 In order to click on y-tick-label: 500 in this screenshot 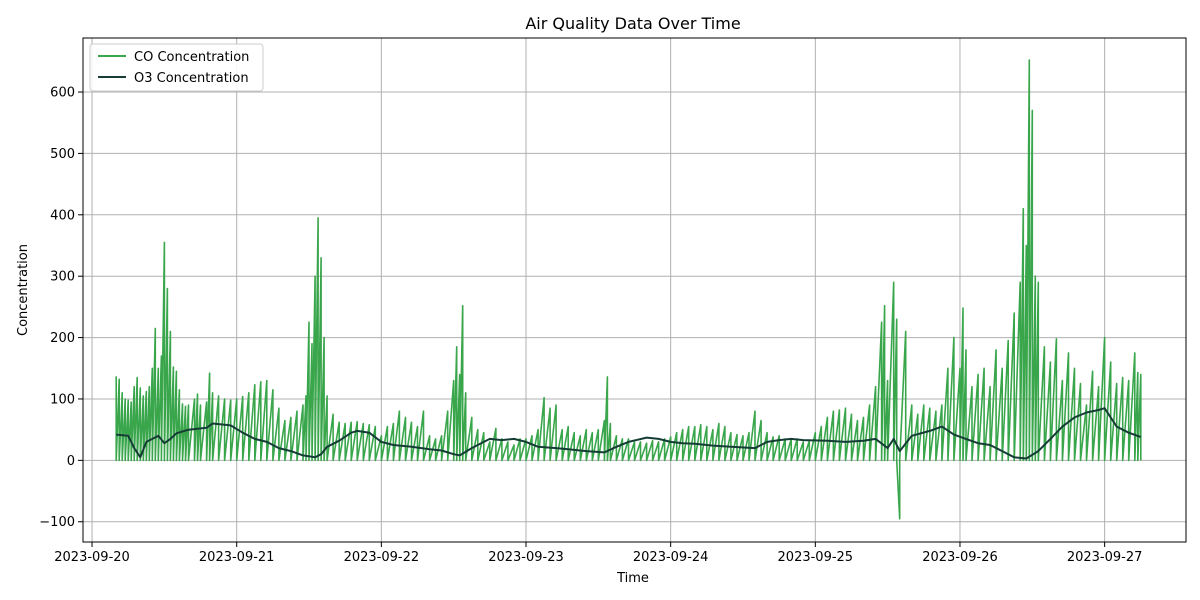, I will do `click(62, 154)`.